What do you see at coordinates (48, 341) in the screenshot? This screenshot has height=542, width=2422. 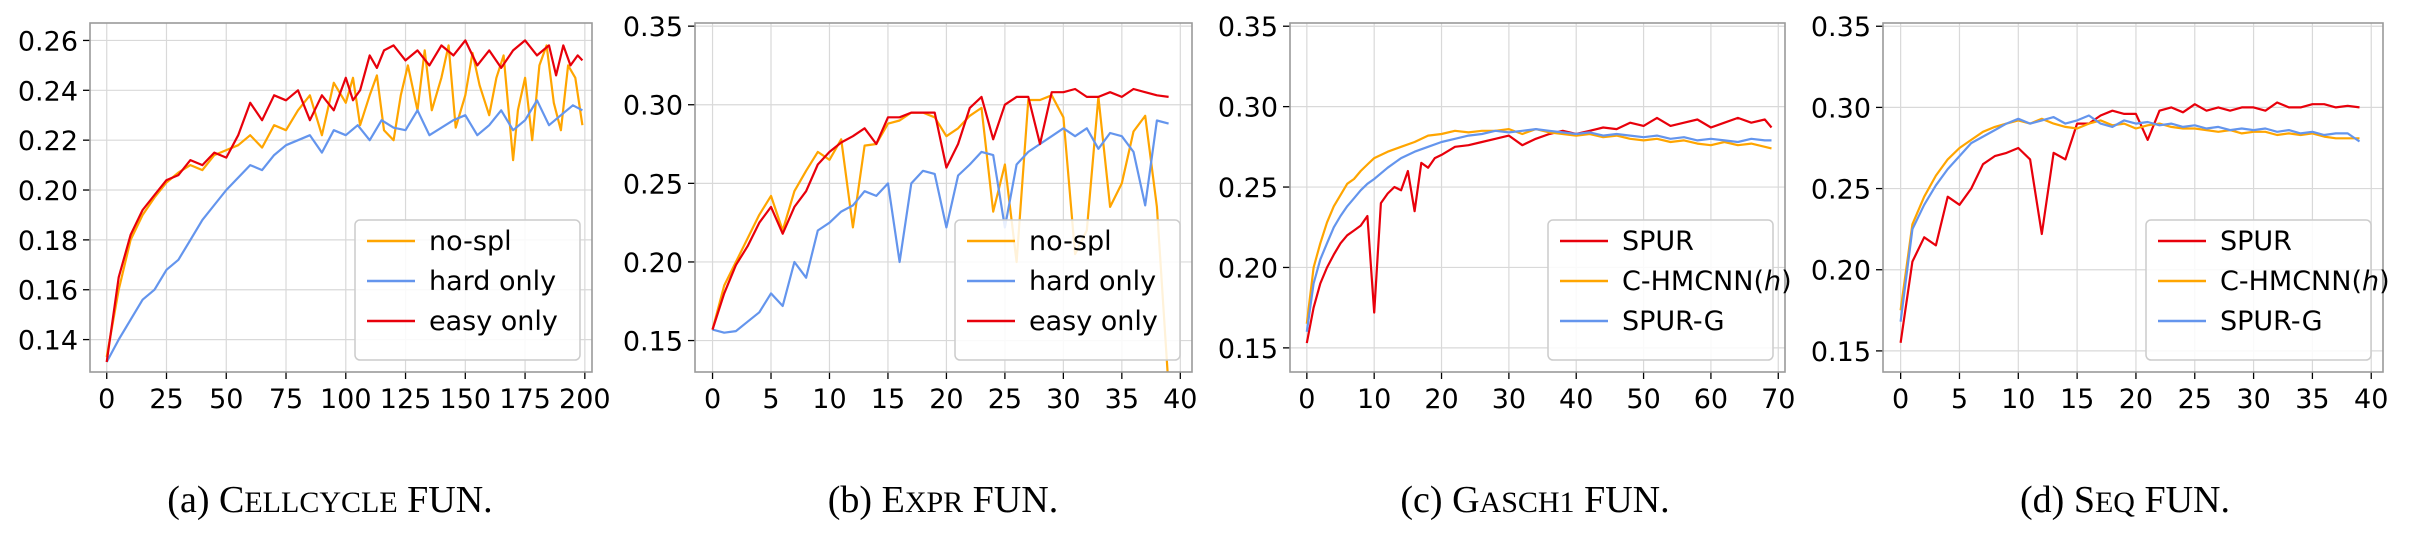 I see `y-tick-label: 0.14` at bounding box center [48, 341].